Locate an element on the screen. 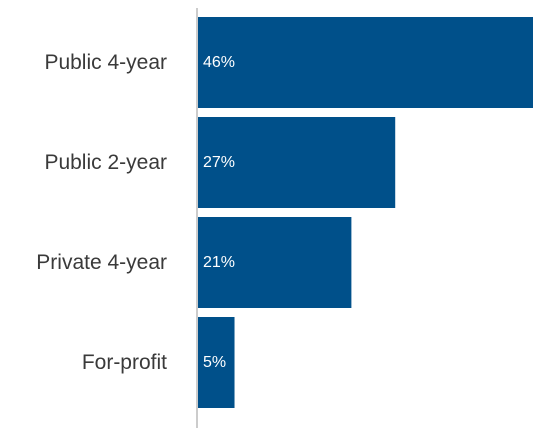  value-label-private-4-year: 21% is located at coordinates (219, 262).